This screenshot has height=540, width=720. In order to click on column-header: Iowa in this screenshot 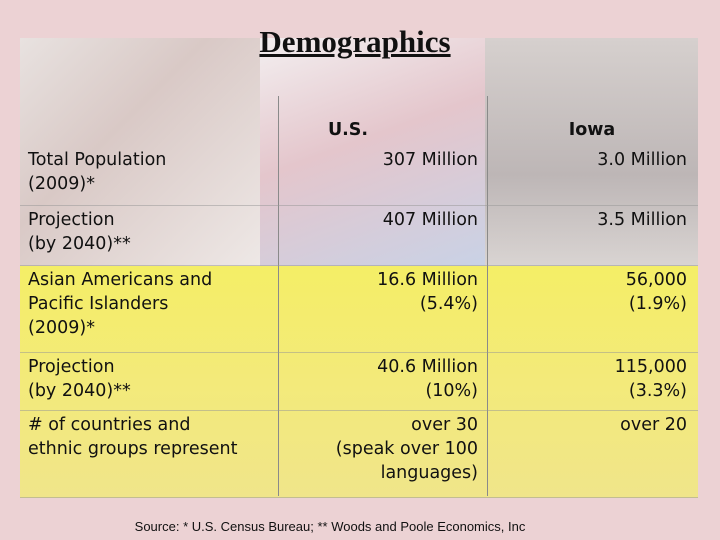, I will do `click(592, 130)`.